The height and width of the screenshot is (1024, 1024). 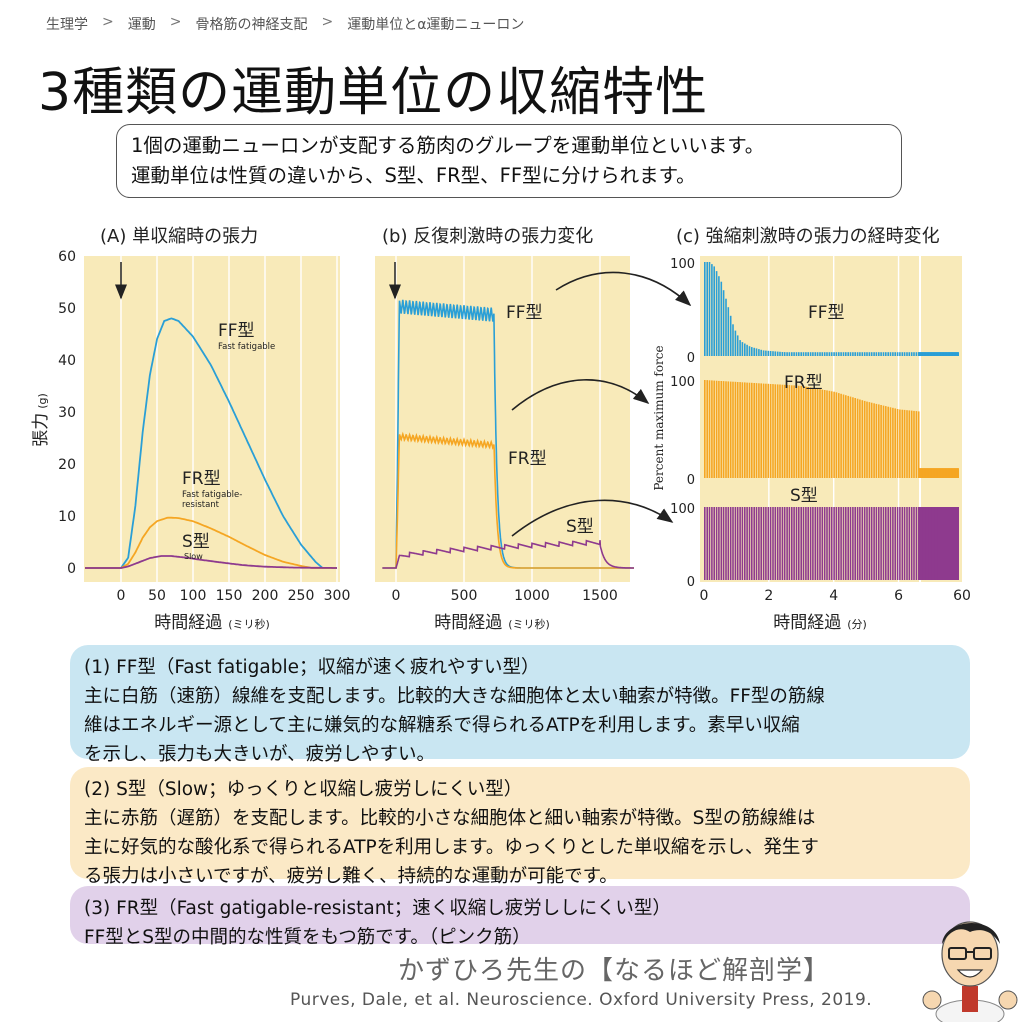 I want to click on breadcrumb-item: 骨格筋の神経支配, so click(x=251, y=25).